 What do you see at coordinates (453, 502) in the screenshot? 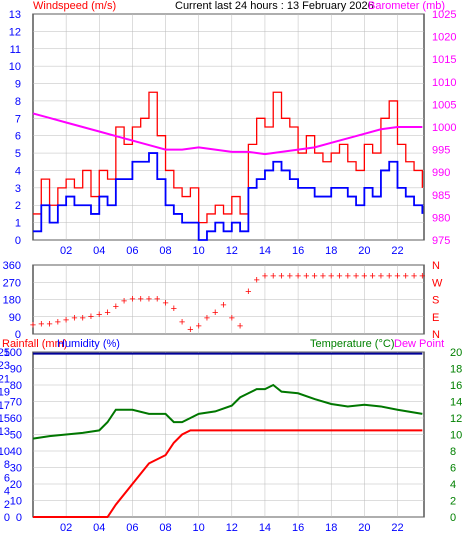
I see `temperature-tick-label: 2` at bounding box center [453, 502].